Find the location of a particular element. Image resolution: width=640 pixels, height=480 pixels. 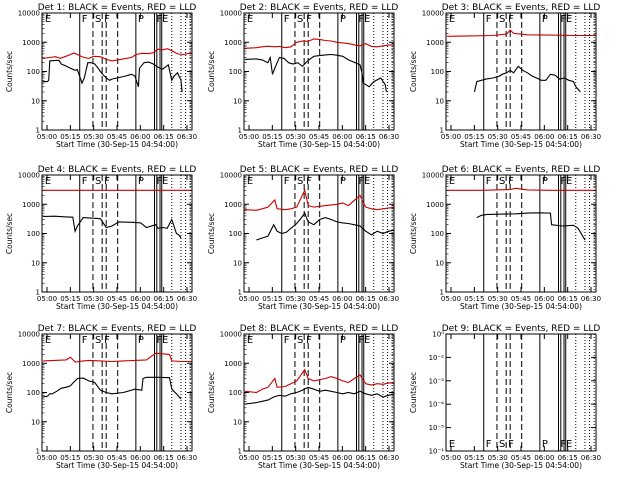

y-tick-label: 1 is located at coordinates (240, 293).